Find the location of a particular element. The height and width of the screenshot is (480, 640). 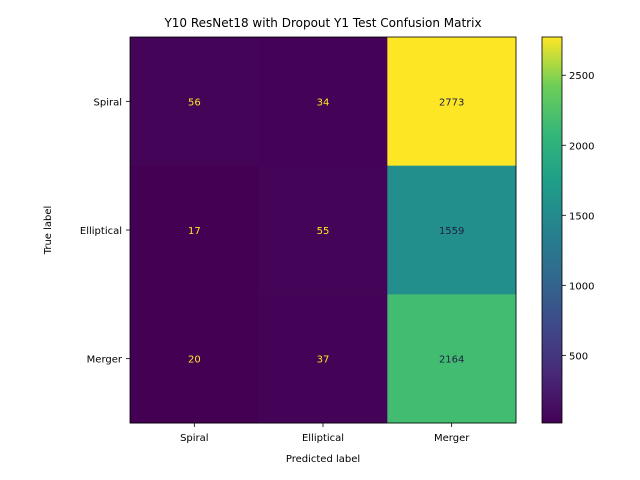

cell-value-label: 34 is located at coordinates (323, 102).